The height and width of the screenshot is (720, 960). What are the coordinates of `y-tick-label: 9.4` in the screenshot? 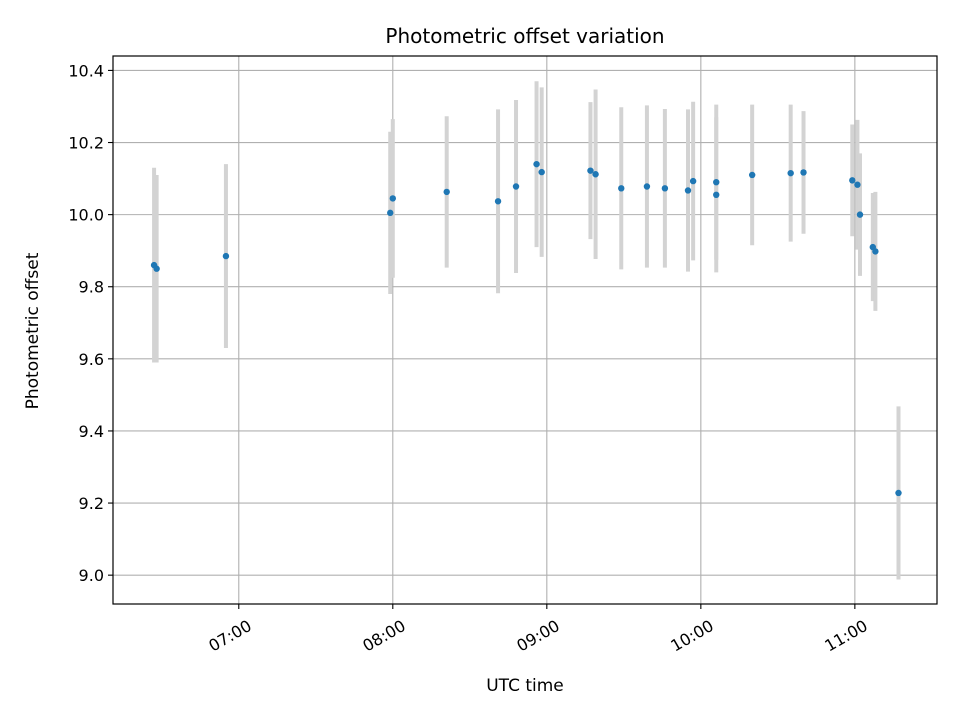 It's located at (91, 431).